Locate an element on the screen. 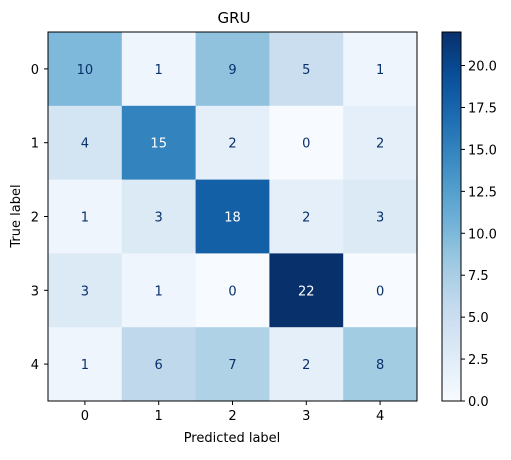 Image resolution: width=511 pixels, height=460 pixels. x-tick-label-4: 4 is located at coordinates (380, 416).